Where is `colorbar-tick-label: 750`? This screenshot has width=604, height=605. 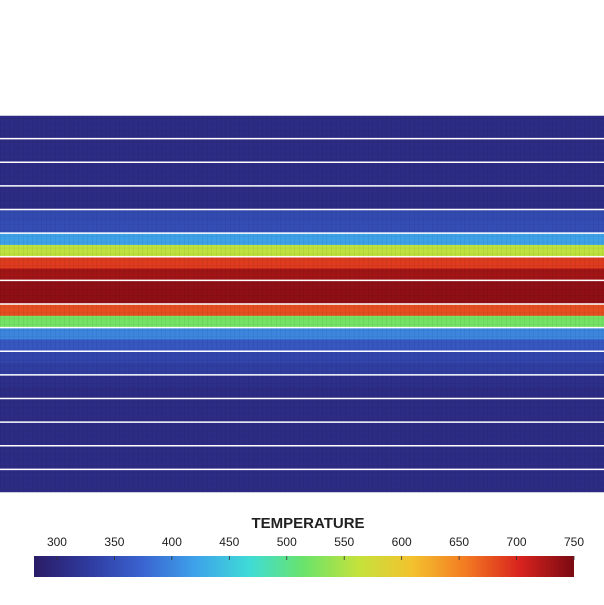 colorbar-tick-label: 750 is located at coordinates (574, 542).